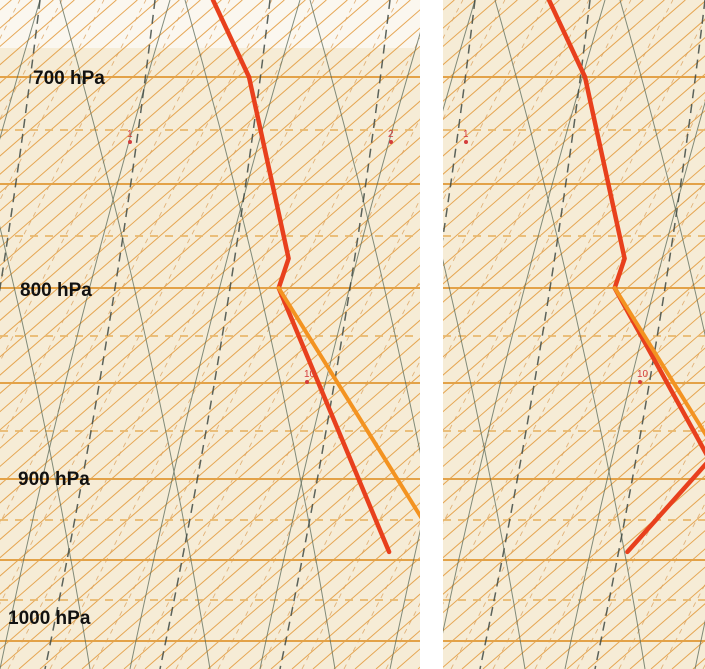  Describe the element at coordinates (431, 334) in the screenshot. I see `panel-gap` at that location.